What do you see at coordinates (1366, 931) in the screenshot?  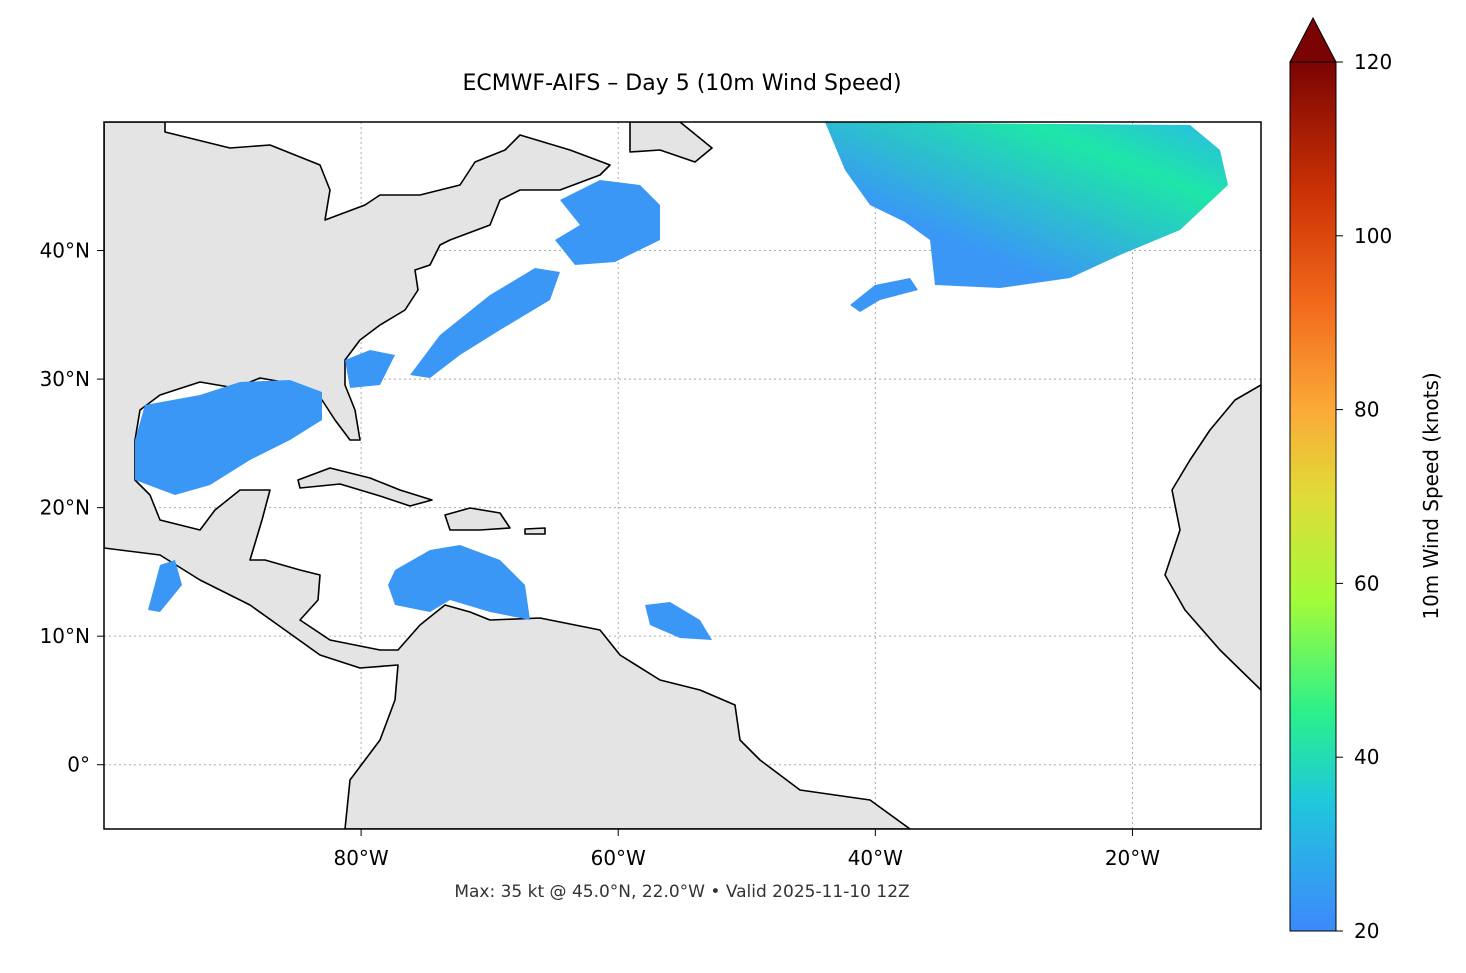 I see `colorbar-tick-label: 20` at bounding box center [1366, 931].